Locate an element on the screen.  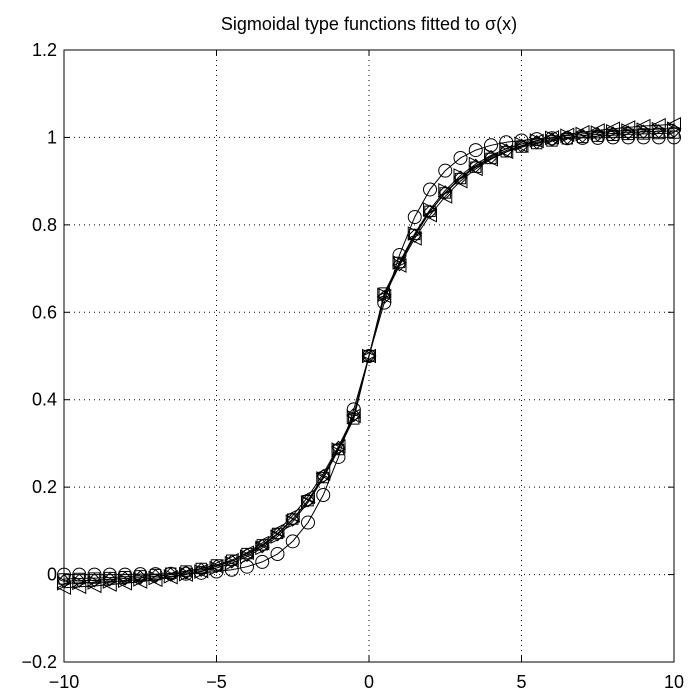
chart-title: Sigmoidal type functions fitted to σ(x) is located at coordinates (369, 24).